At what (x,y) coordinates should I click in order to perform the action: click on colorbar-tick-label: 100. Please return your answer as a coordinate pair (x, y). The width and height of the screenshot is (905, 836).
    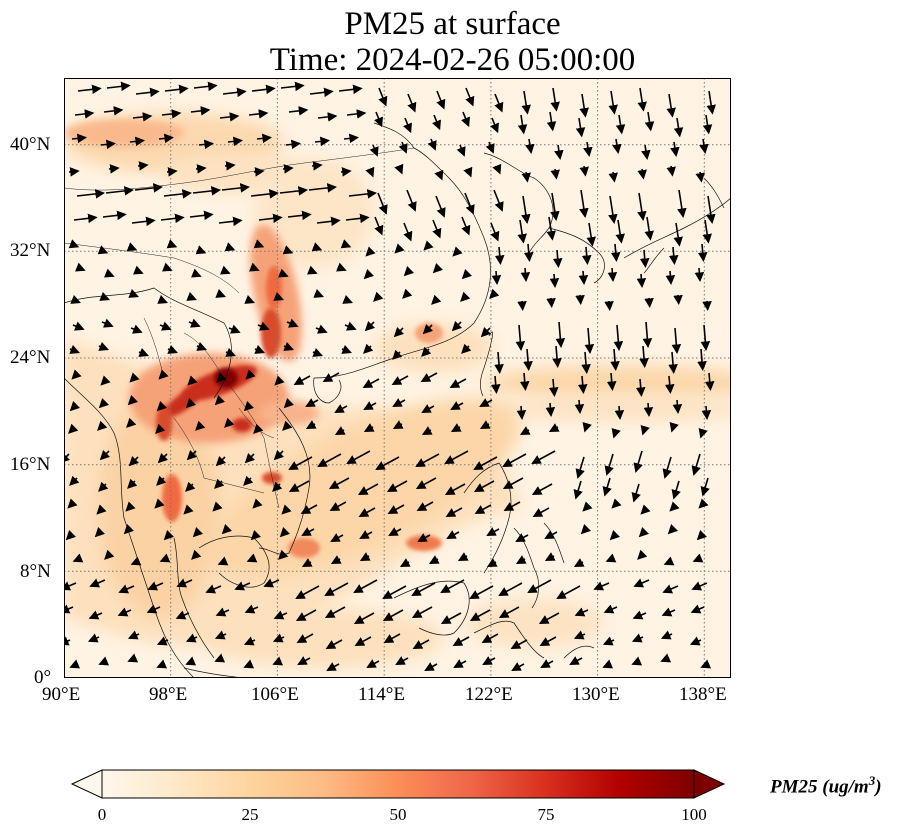
    Looking at the image, I should click on (694, 814).